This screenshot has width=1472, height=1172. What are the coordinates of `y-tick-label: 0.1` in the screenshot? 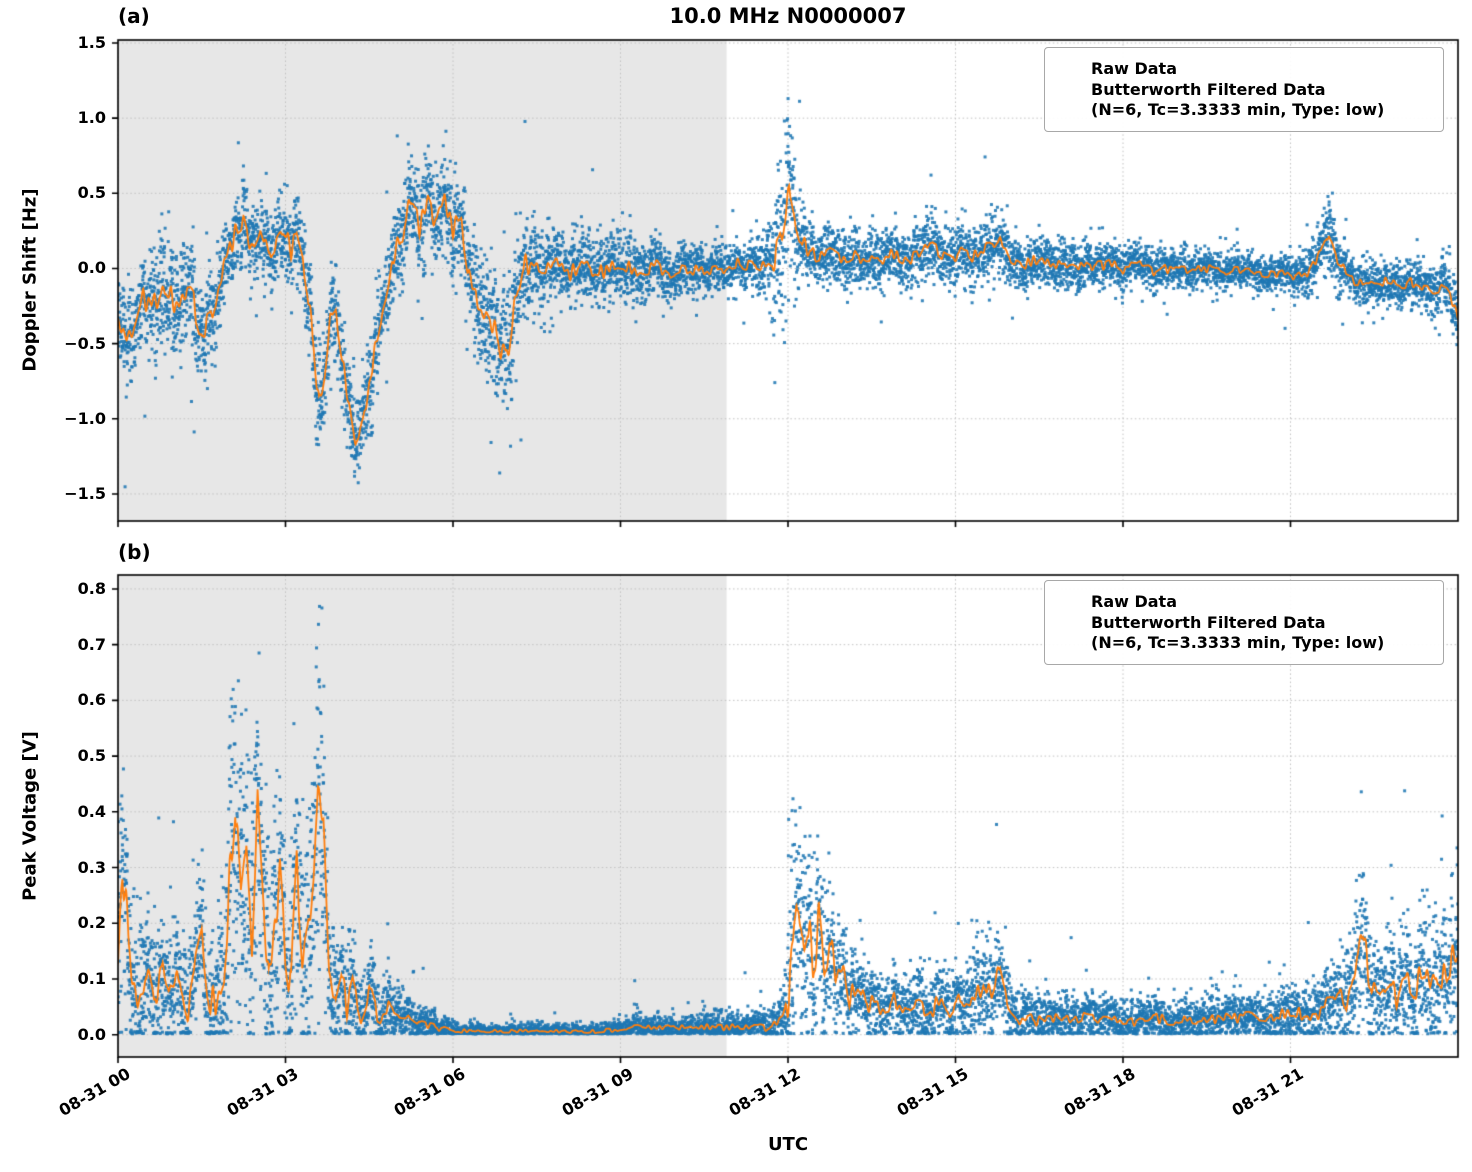 It's located at (91, 978).